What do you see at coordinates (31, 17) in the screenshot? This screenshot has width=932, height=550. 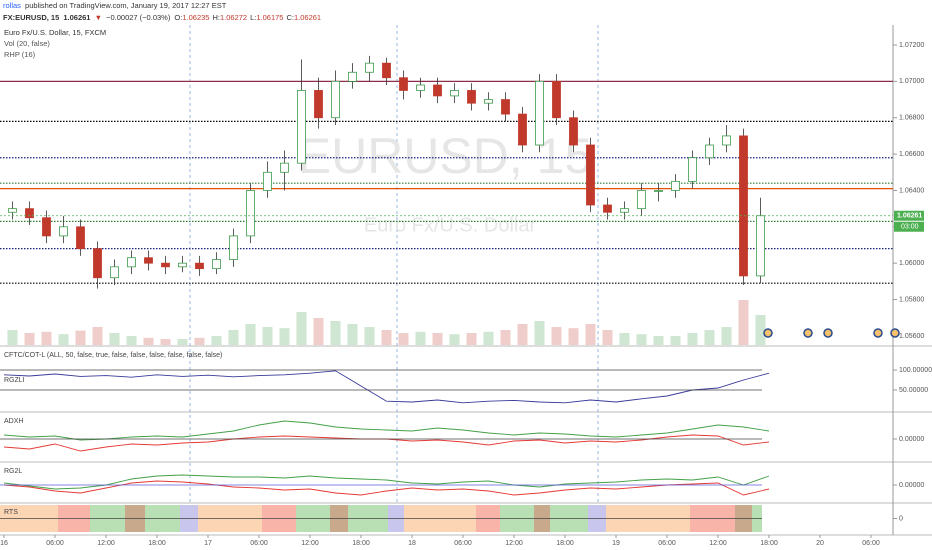 I see `symbol: FX:EURUSD, 15` at bounding box center [31, 17].